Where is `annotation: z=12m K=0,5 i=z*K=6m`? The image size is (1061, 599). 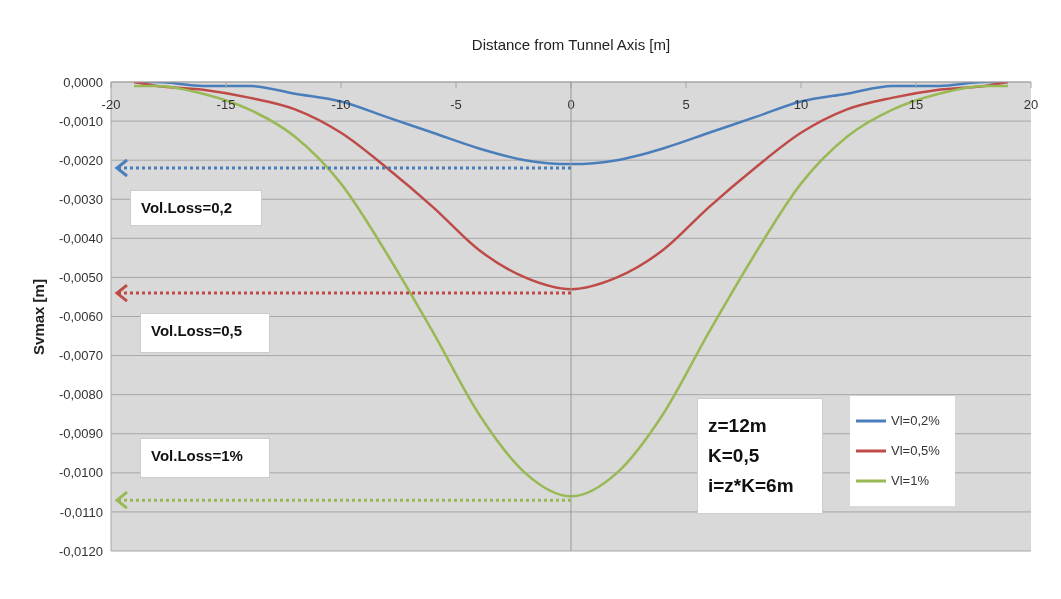
annotation: z=12m K=0,5 i=z*K=6m is located at coordinates (751, 456).